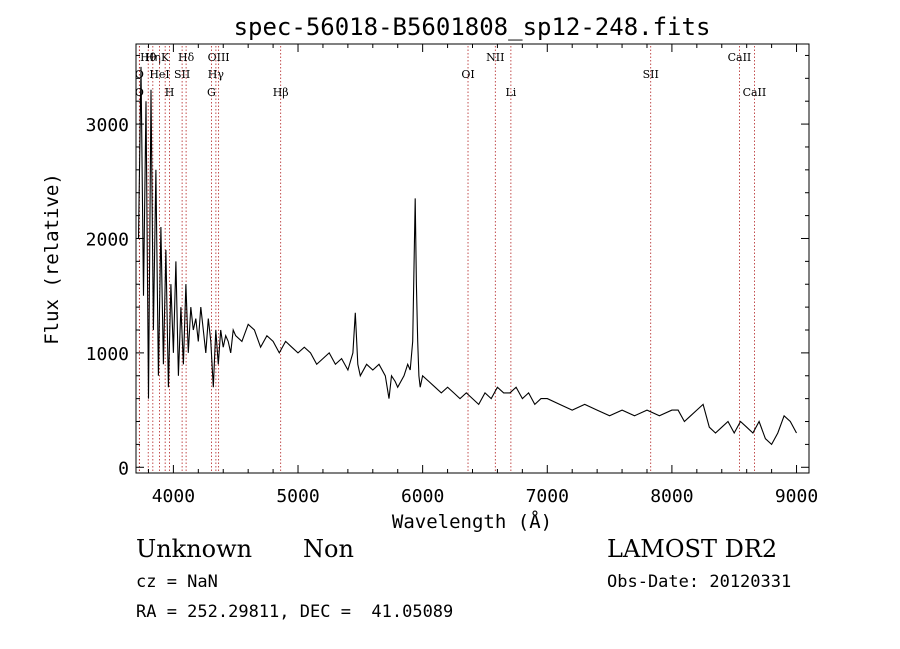 The image size is (900, 649). Describe the element at coordinates (467, 74) in the screenshot. I see `line-marker-label: OI` at that location.